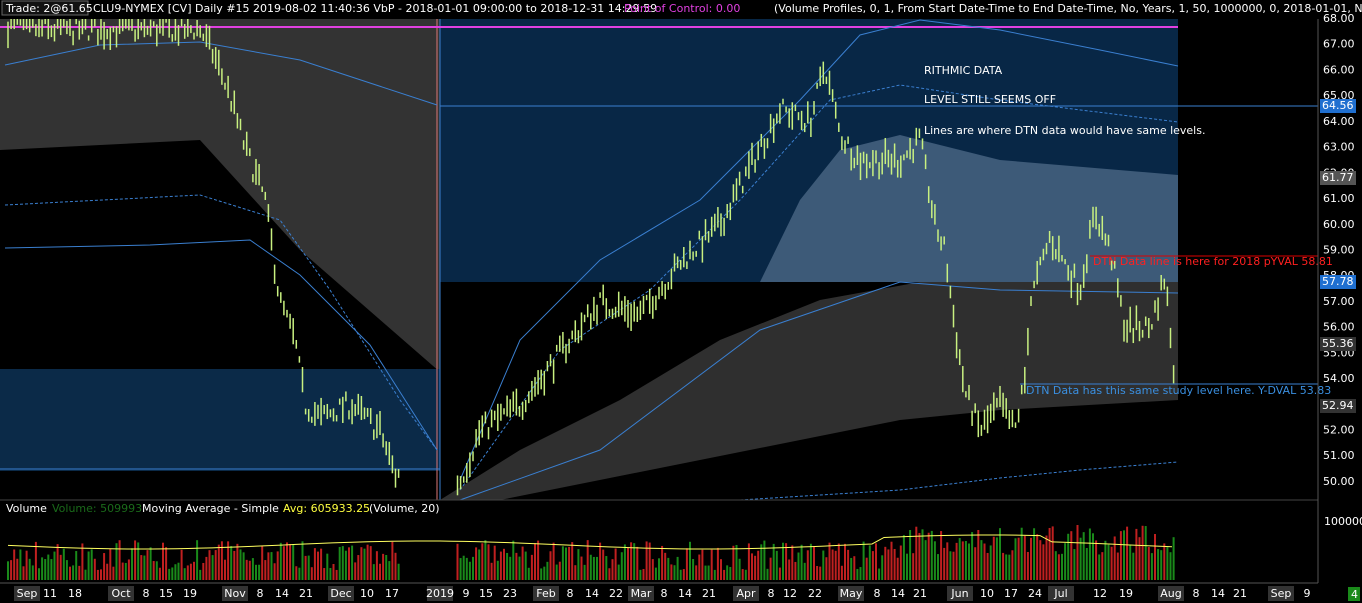 This screenshot has height=603, width=1362. Describe the element at coordinates (49, 8) in the screenshot. I see `trade: Trade: 2@61.65` at that location.